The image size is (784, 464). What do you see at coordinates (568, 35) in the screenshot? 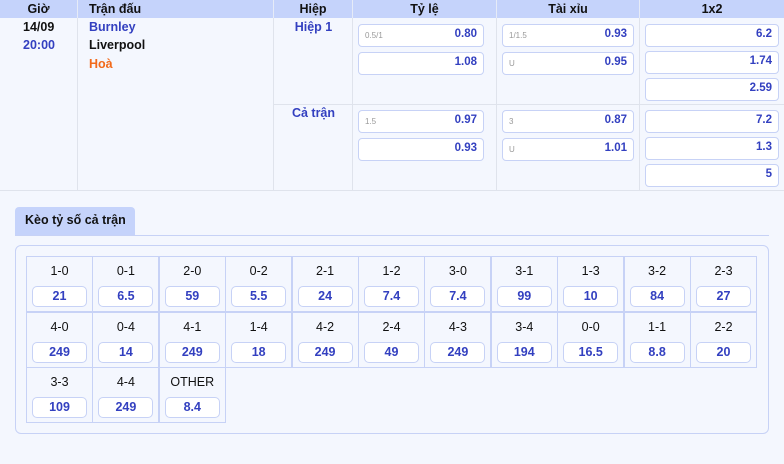
I see `overunder-odds-button: 1/1.5 0.93` at bounding box center [568, 35].